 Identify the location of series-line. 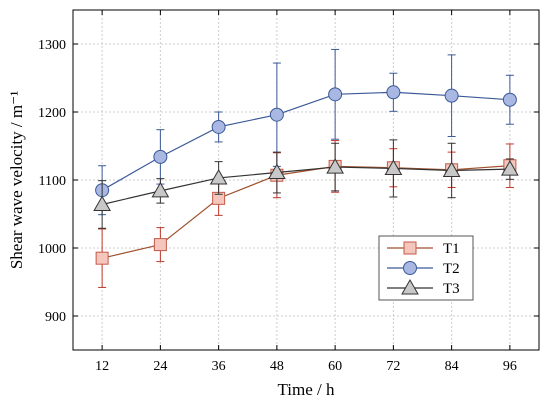
(305, 186).